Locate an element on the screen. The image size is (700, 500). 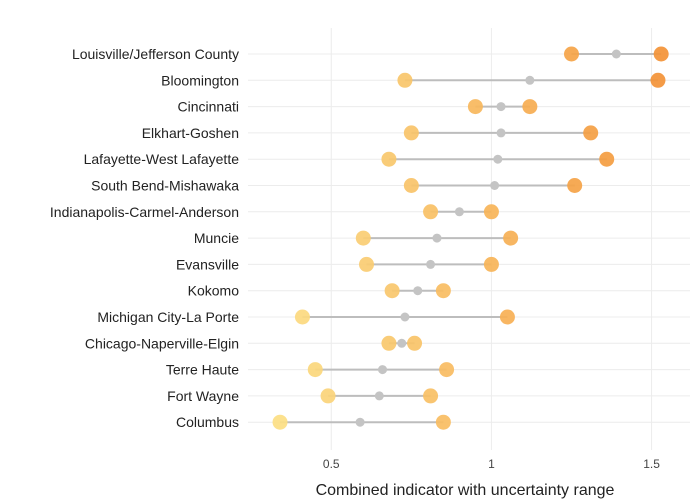
category-label: Chicago-Naperville-Elgin is located at coordinates (162, 343).